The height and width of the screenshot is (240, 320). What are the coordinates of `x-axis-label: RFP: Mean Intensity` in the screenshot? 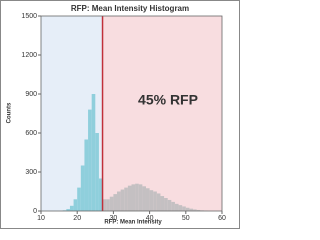 It's located at (133, 223).